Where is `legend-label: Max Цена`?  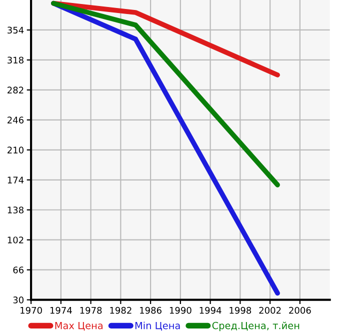
legend-label: Max Цена is located at coordinates (78, 326).